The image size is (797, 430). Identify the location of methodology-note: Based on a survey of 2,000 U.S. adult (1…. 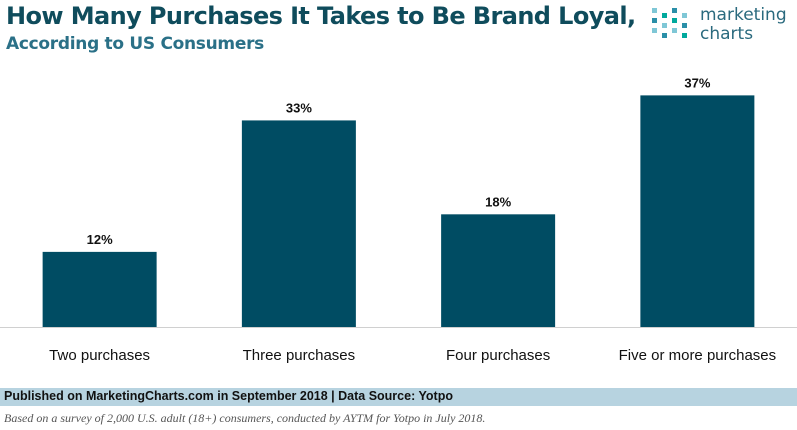
(245, 418).